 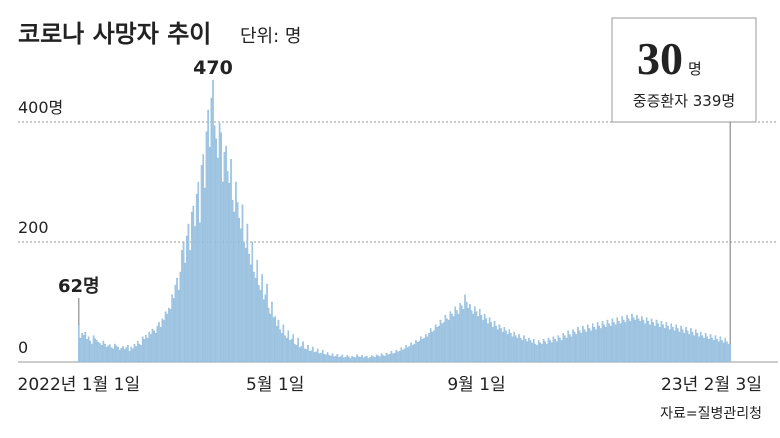 I want to click on x-tick-label: 23년 2월 3일, so click(x=711, y=385).